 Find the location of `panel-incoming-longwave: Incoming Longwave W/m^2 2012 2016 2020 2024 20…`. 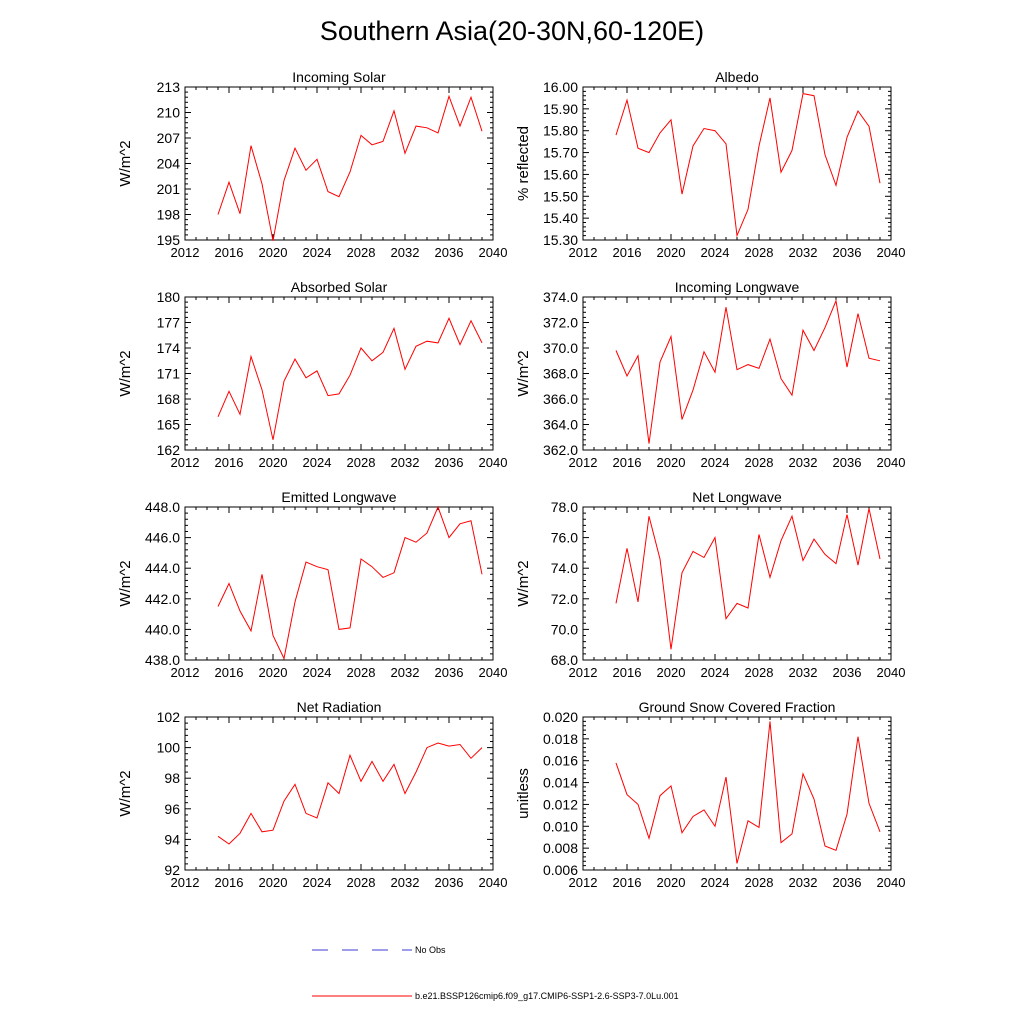

panel-incoming-longwave: Incoming Longwave W/m^2 2012 2016 2020 2024 20… is located at coordinates (710, 374).